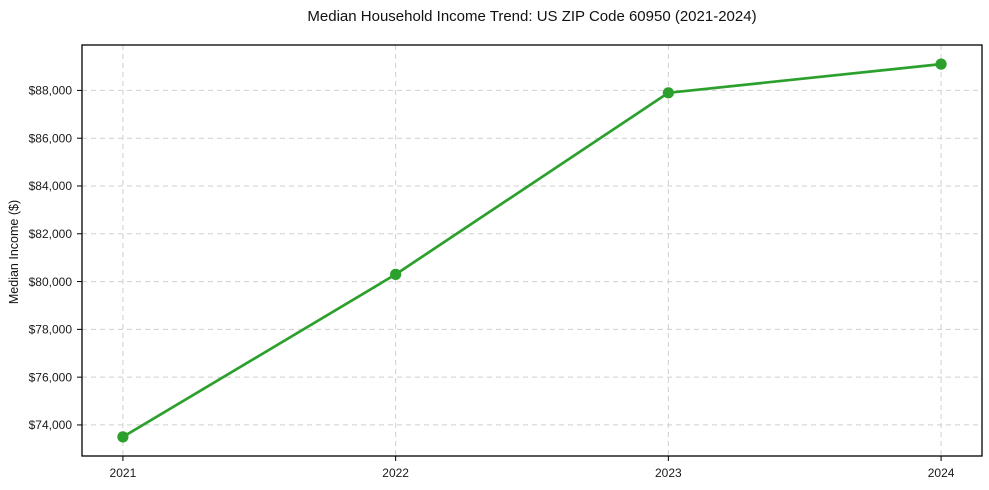 Image resolution: width=989 pixels, height=490 pixels. Describe the element at coordinates (668, 473) in the screenshot. I see `x-tick-label: 2023` at that location.